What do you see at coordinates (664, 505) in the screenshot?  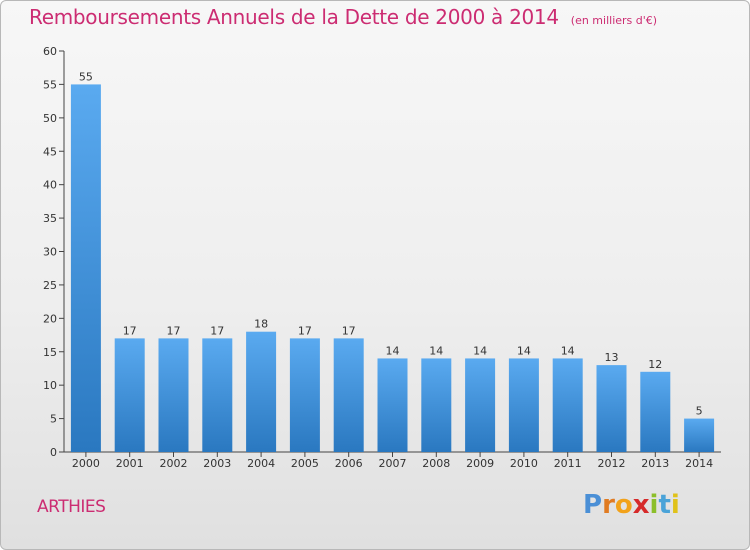 I see `logo-letter: t` at bounding box center [664, 505].